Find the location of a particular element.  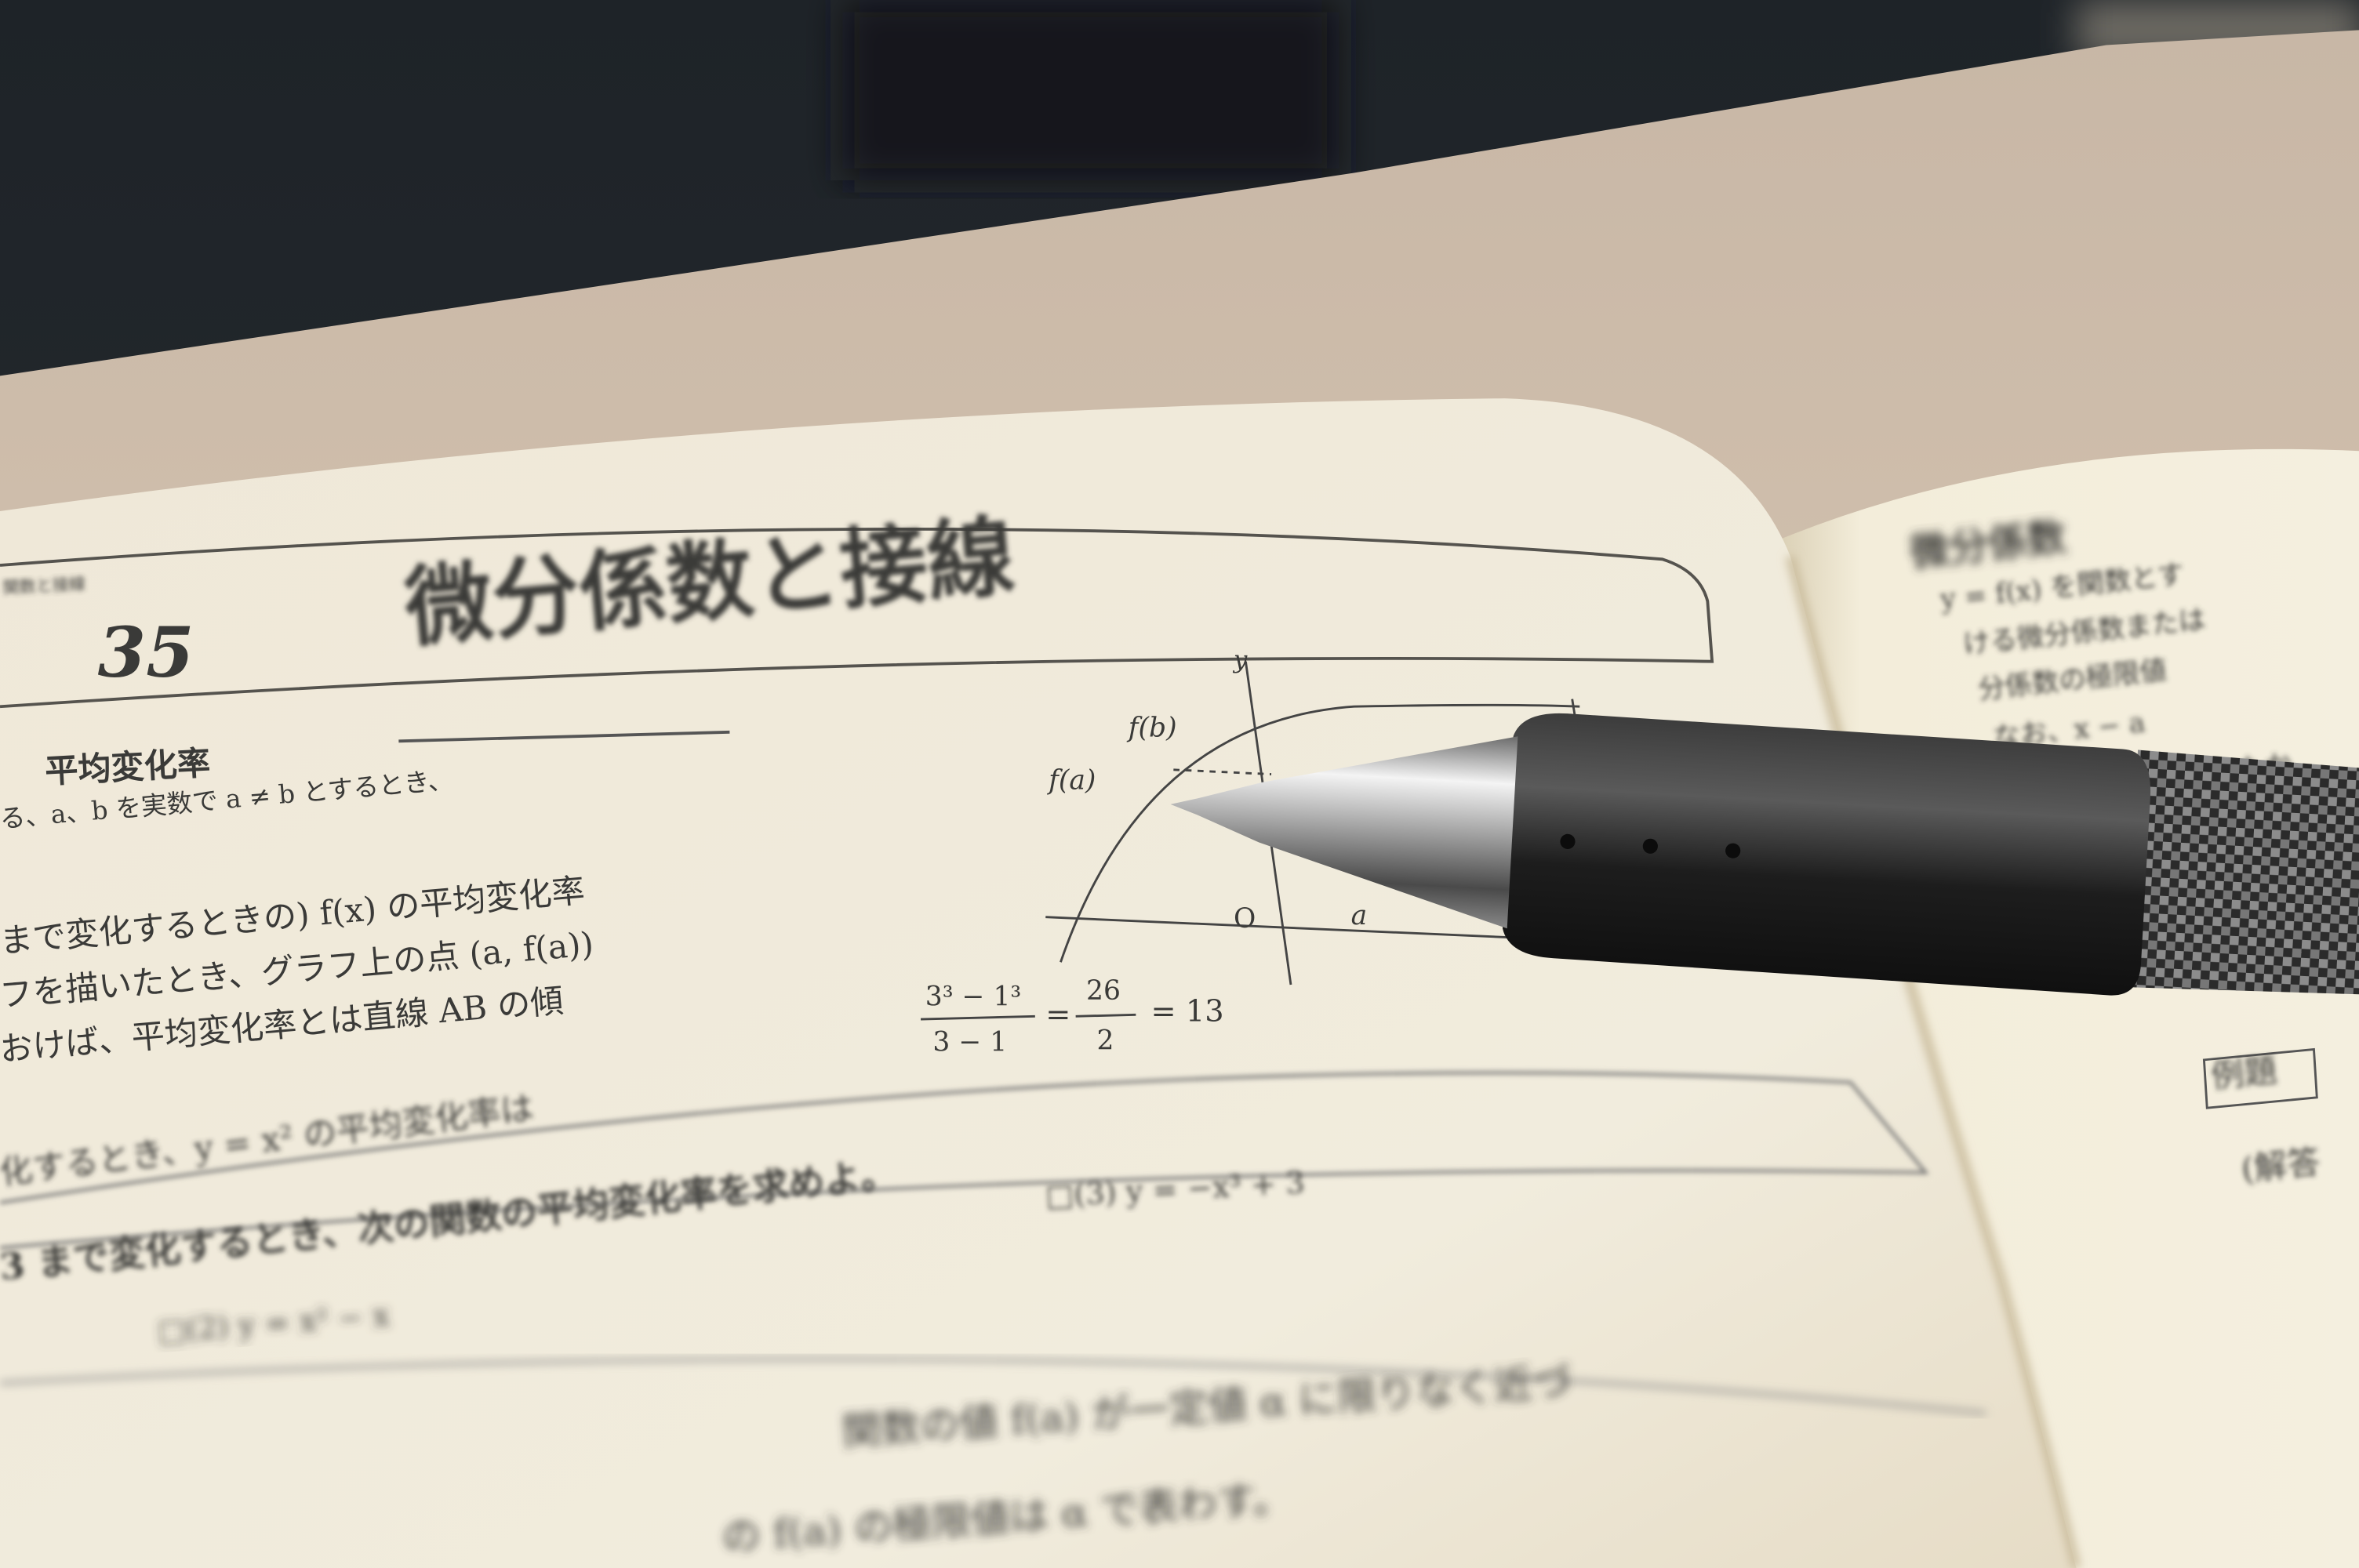

example-box is located at coordinates (2260, 1078).